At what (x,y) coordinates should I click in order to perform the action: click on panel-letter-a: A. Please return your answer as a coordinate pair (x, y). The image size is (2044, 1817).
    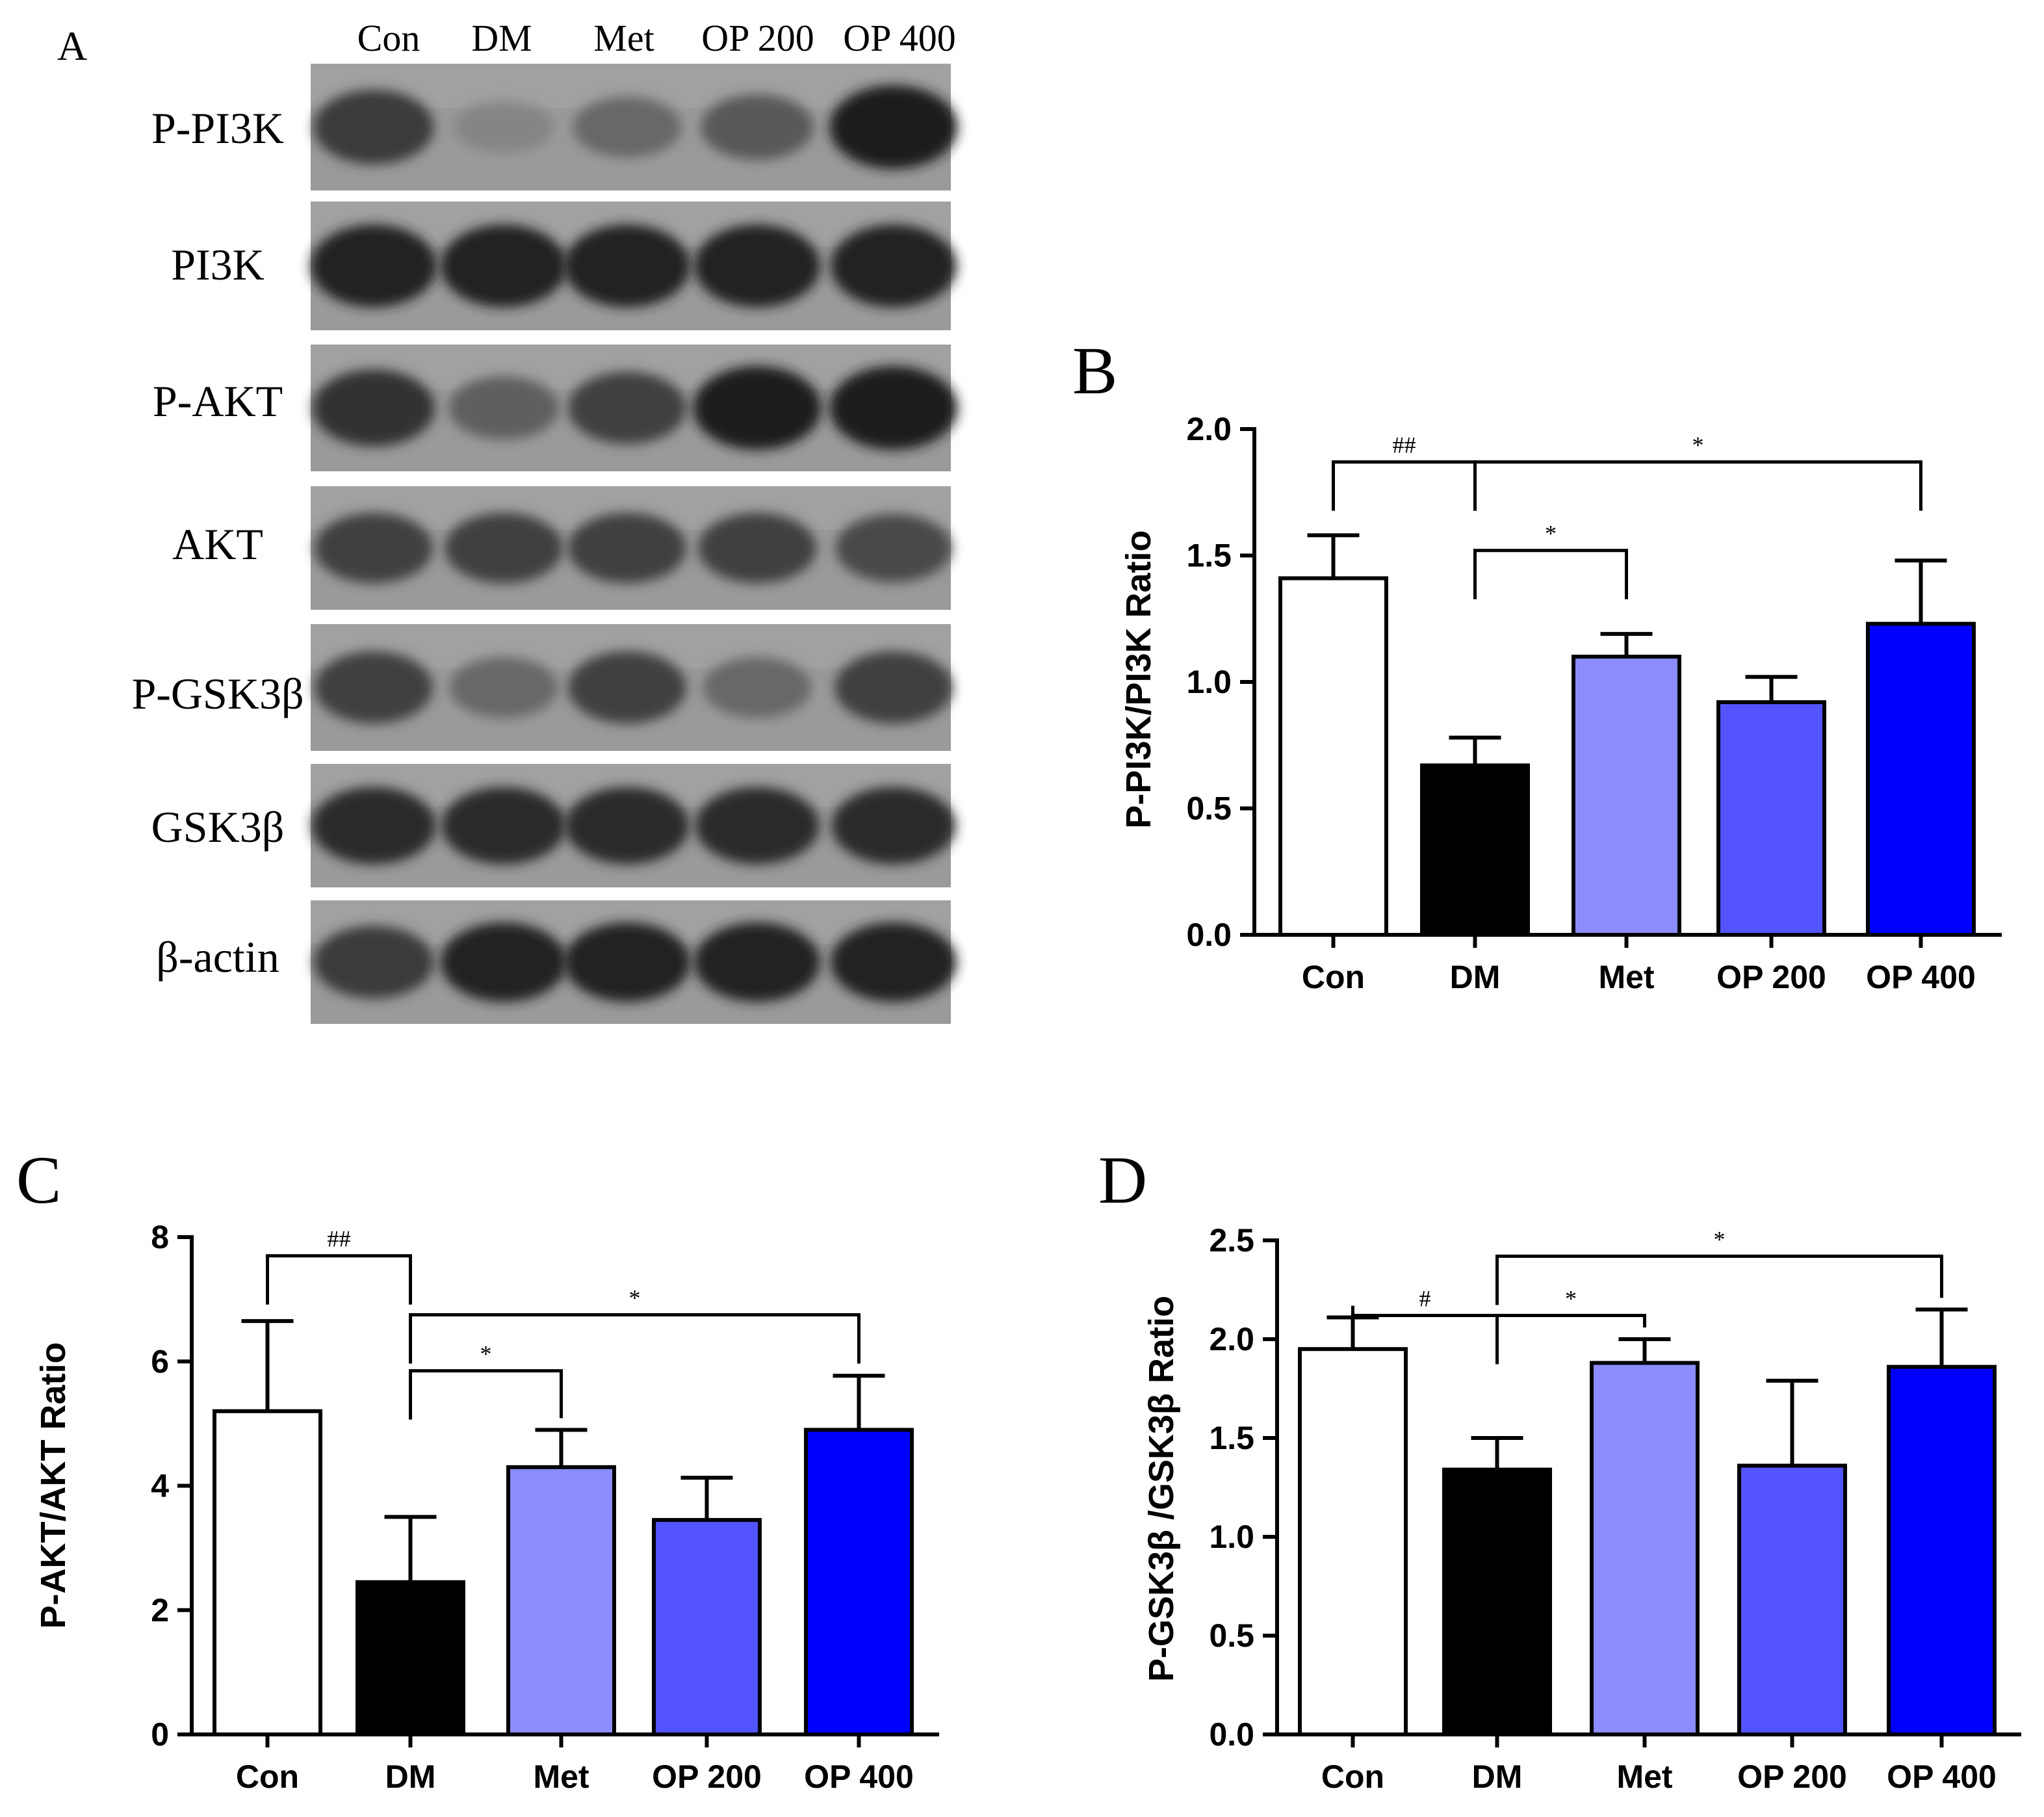
    Looking at the image, I should click on (72, 46).